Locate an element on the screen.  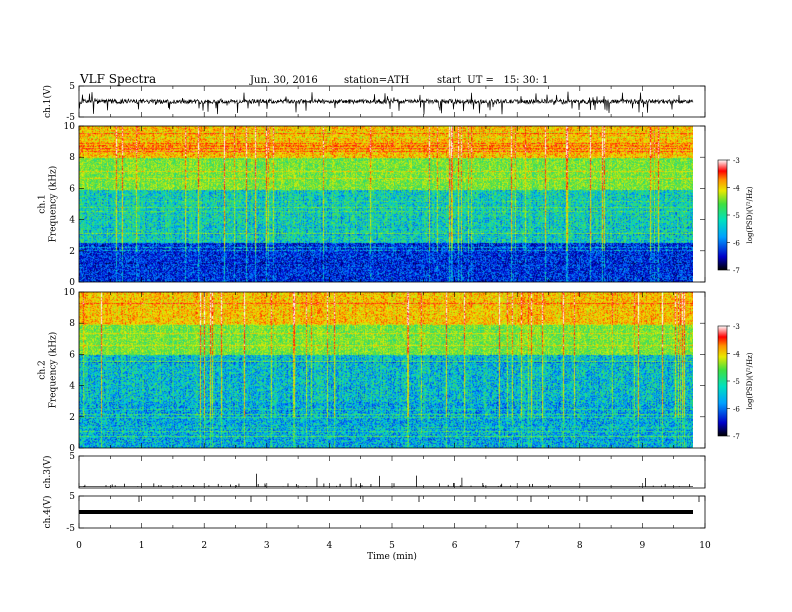
ch1-spectrogram-y-tick-label: 10 is located at coordinates (70, 127).